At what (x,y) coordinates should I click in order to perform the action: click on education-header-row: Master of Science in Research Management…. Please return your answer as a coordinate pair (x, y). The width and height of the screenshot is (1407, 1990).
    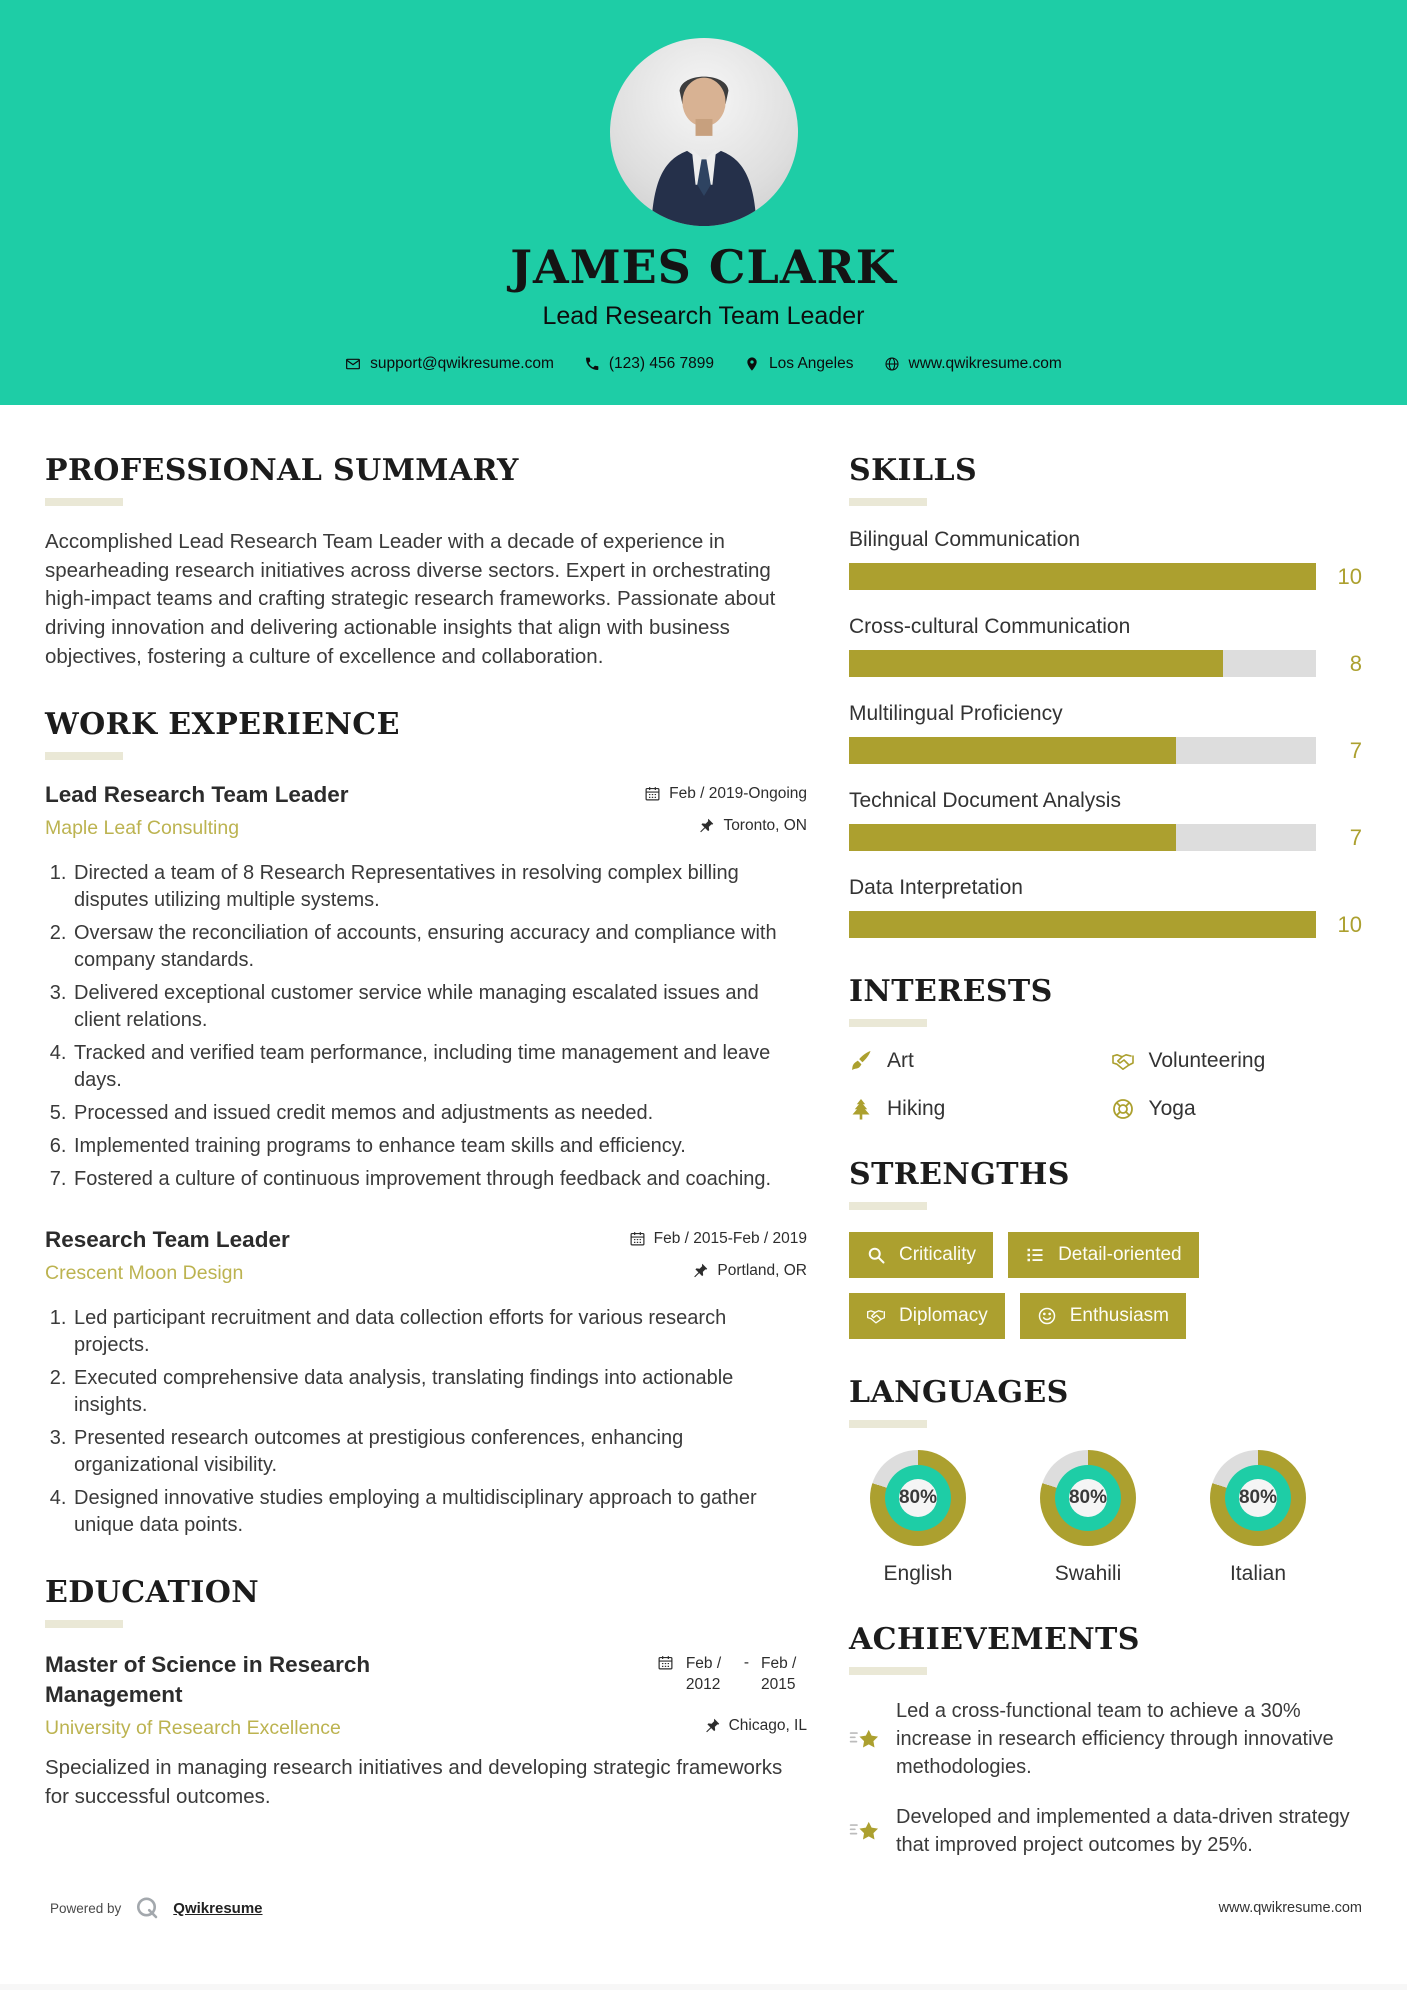
    Looking at the image, I should click on (426, 1679).